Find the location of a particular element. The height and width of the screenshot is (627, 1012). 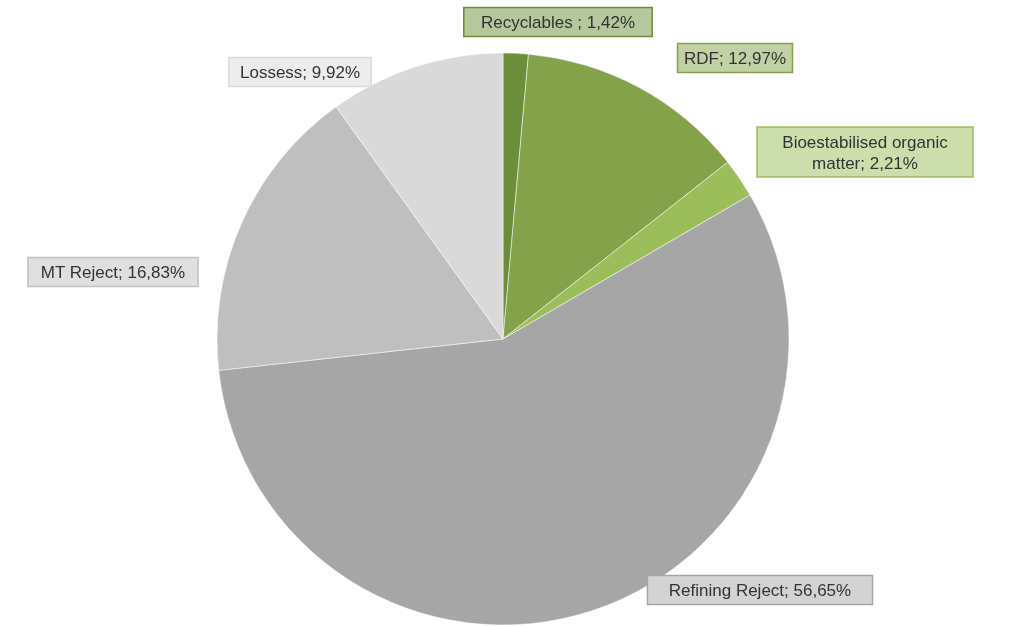

slice-label: RDF; 12,97% is located at coordinates (735, 58).